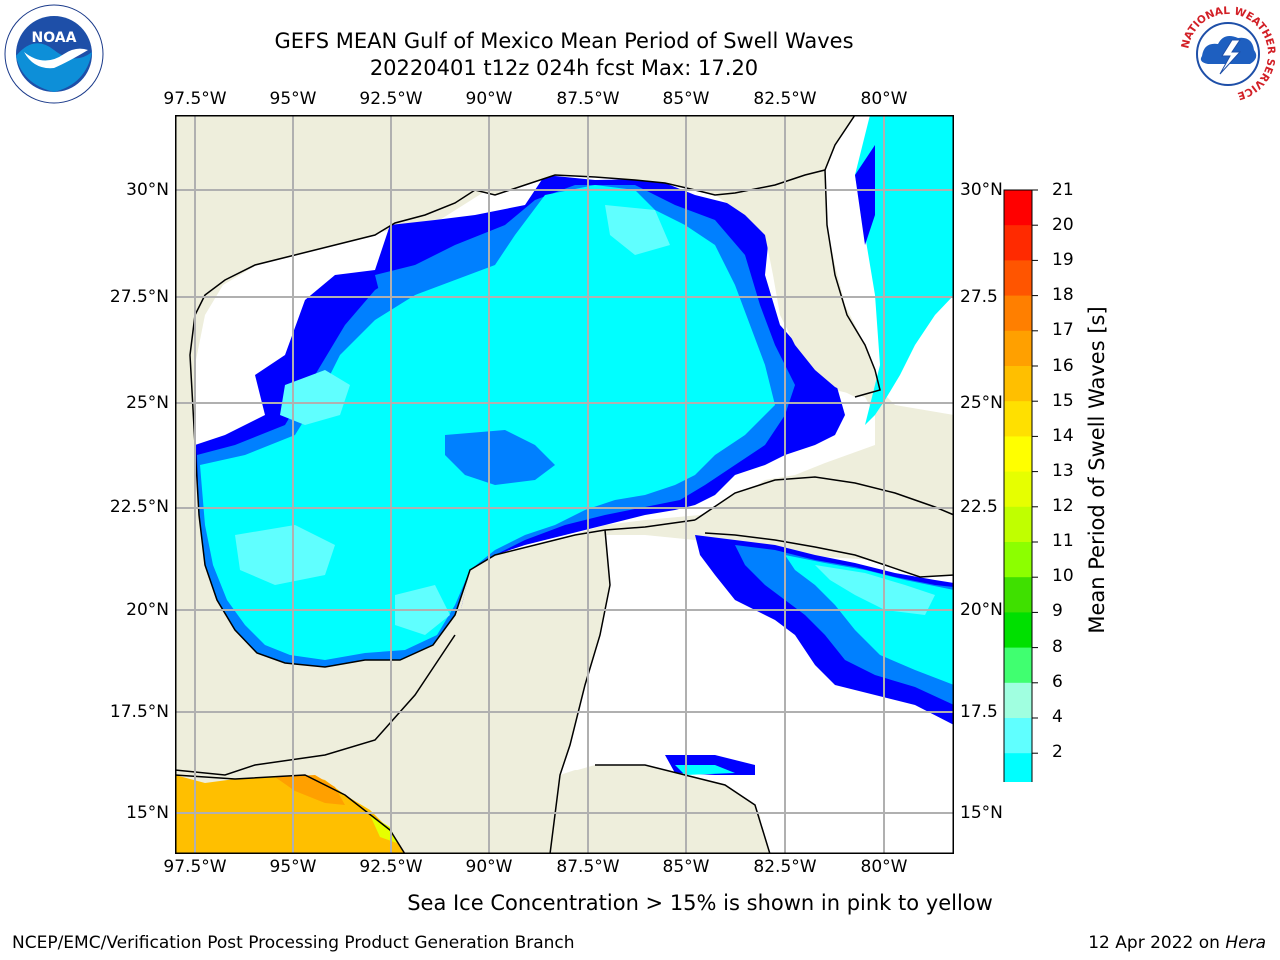  What do you see at coordinates (1063, 506) in the screenshot?
I see `colorbar-label: 12` at bounding box center [1063, 506].